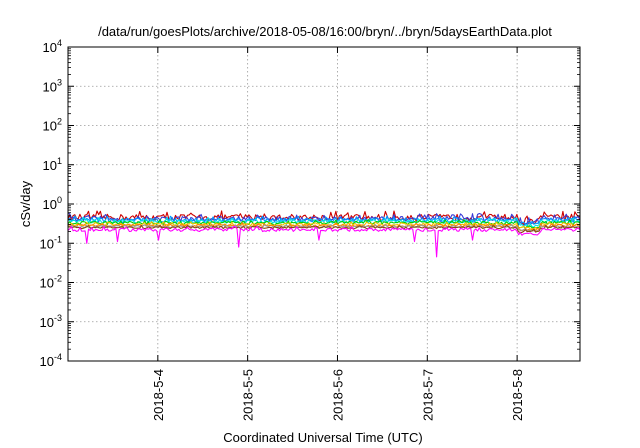 The height and width of the screenshot is (448, 640). I want to click on x-tick-label: 2018-5-8, so click(517, 395).